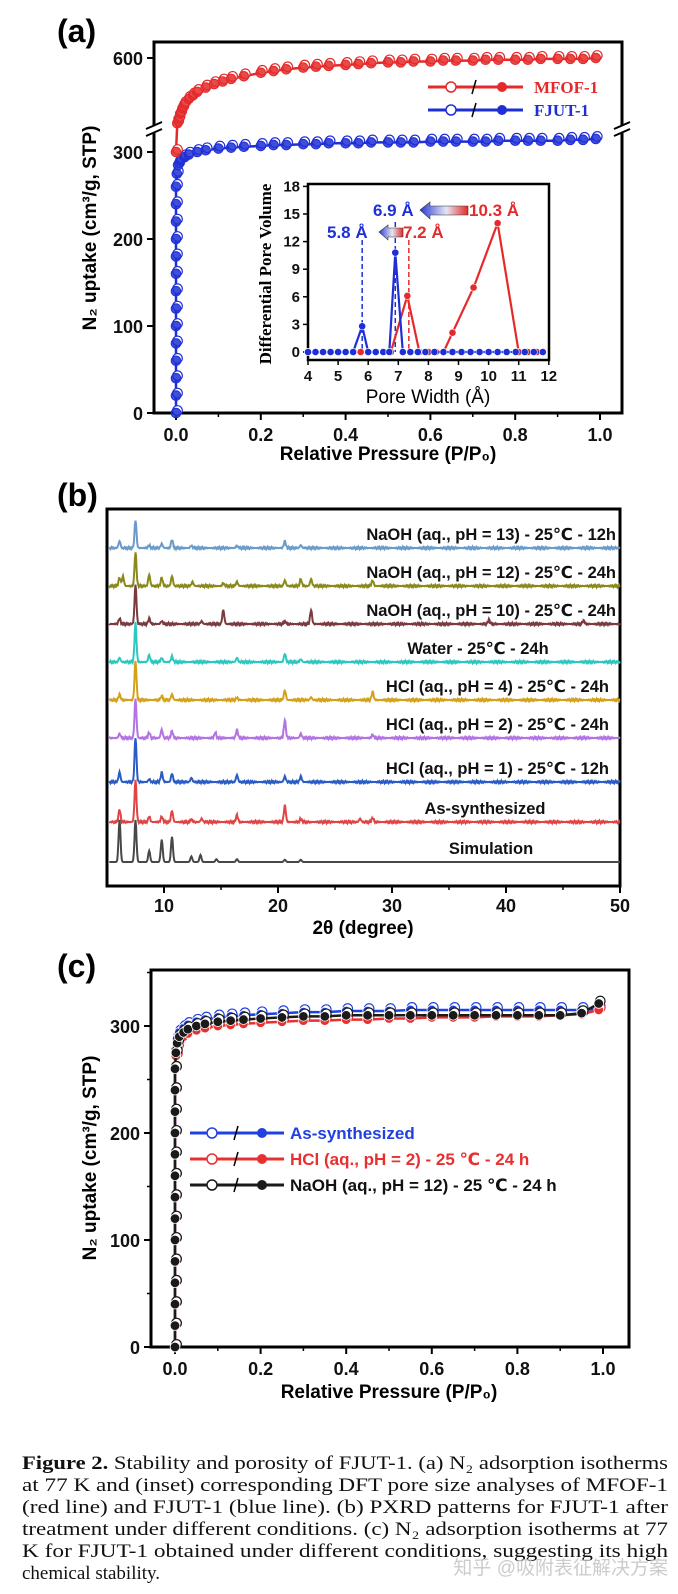  I want to click on x-tick-label: 50, so click(620, 906).